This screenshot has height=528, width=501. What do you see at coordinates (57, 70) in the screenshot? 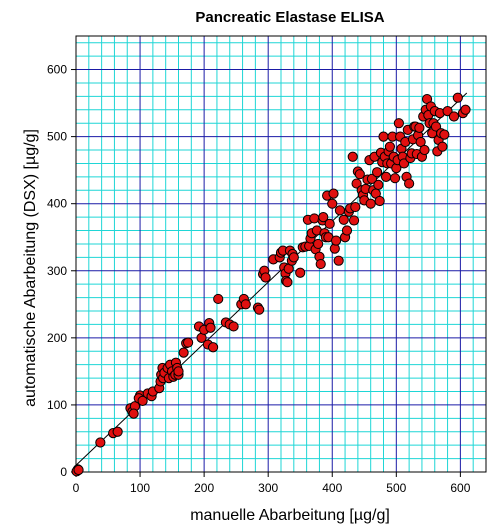
I see `y-tick-label: 600` at bounding box center [57, 70].